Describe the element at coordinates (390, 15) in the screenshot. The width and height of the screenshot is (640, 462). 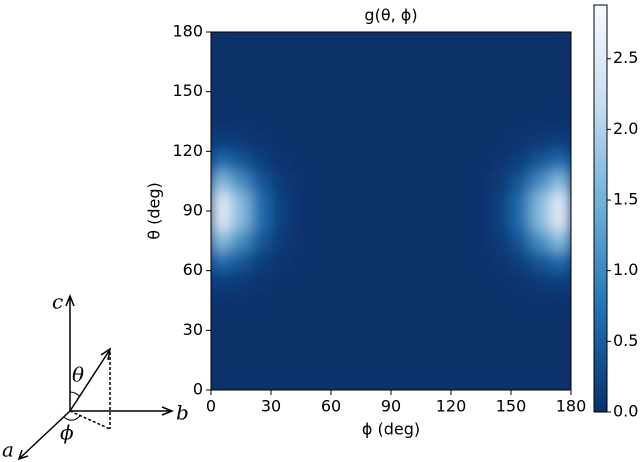
I see `chart-title: g(θ, ϕ)` at that location.